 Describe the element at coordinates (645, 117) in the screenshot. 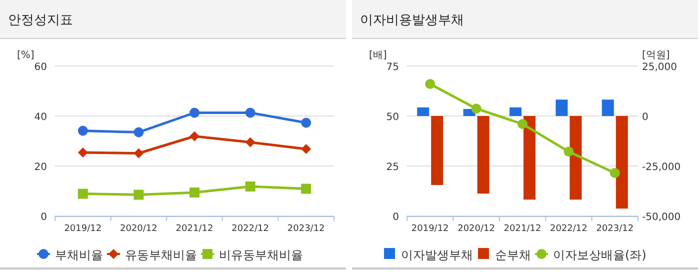

I see `y2-tick-label: 0` at that location.